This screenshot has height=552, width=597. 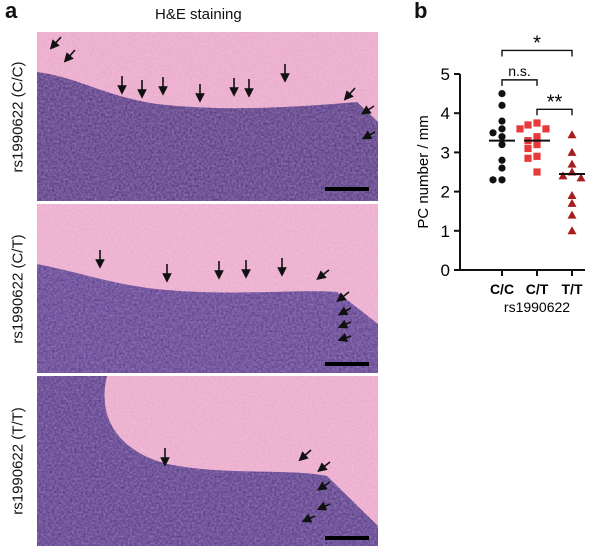 I want to click on row-label-tt-text: rs1990622 (T/T), so click(x=18, y=461).